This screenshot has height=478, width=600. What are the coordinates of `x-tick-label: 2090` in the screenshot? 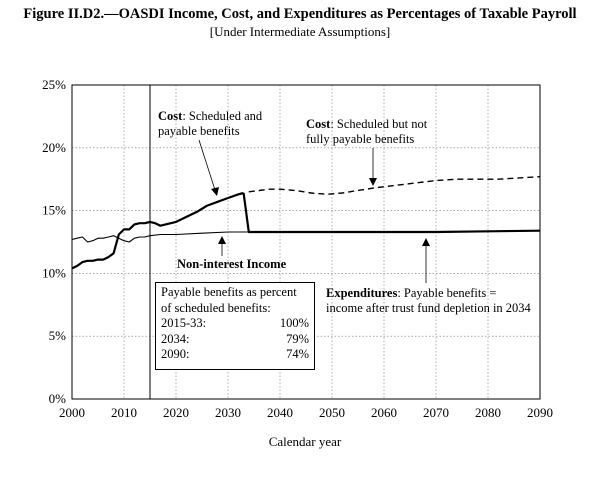 It's located at (540, 412).